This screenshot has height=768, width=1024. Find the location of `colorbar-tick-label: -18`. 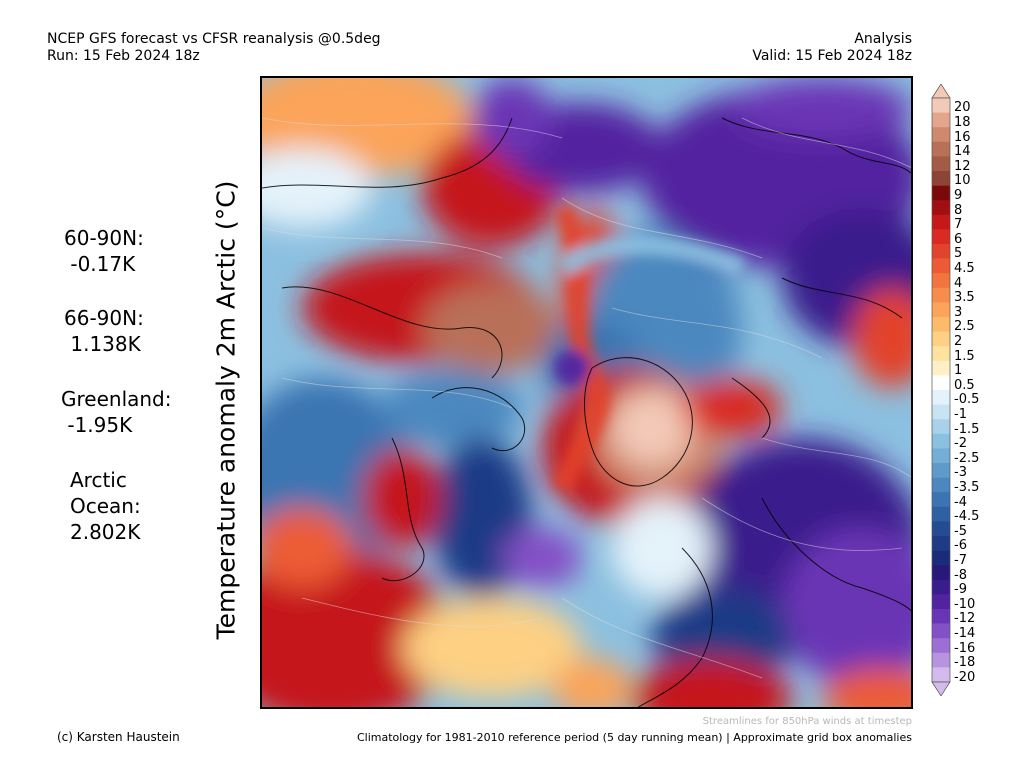

colorbar-tick-label: -18 is located at coordinates (965, 663).